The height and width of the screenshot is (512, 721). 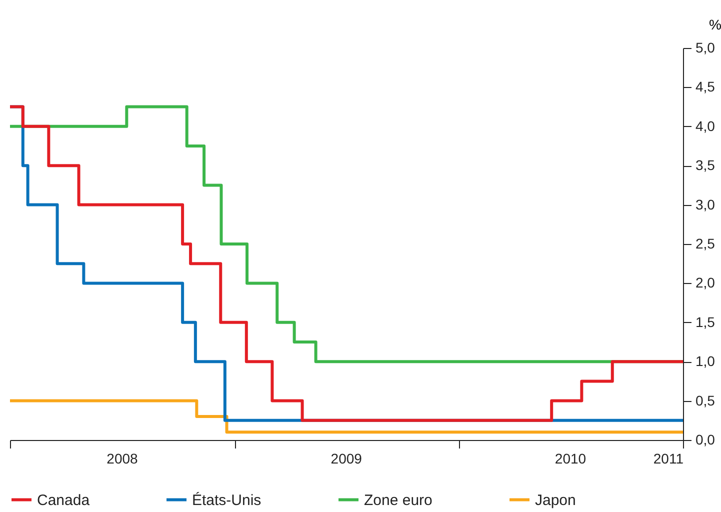 What do you see at coordinates (555, 500) in the screenshot?
I see `legend-label: Japon` at bounding box center [555, 500].